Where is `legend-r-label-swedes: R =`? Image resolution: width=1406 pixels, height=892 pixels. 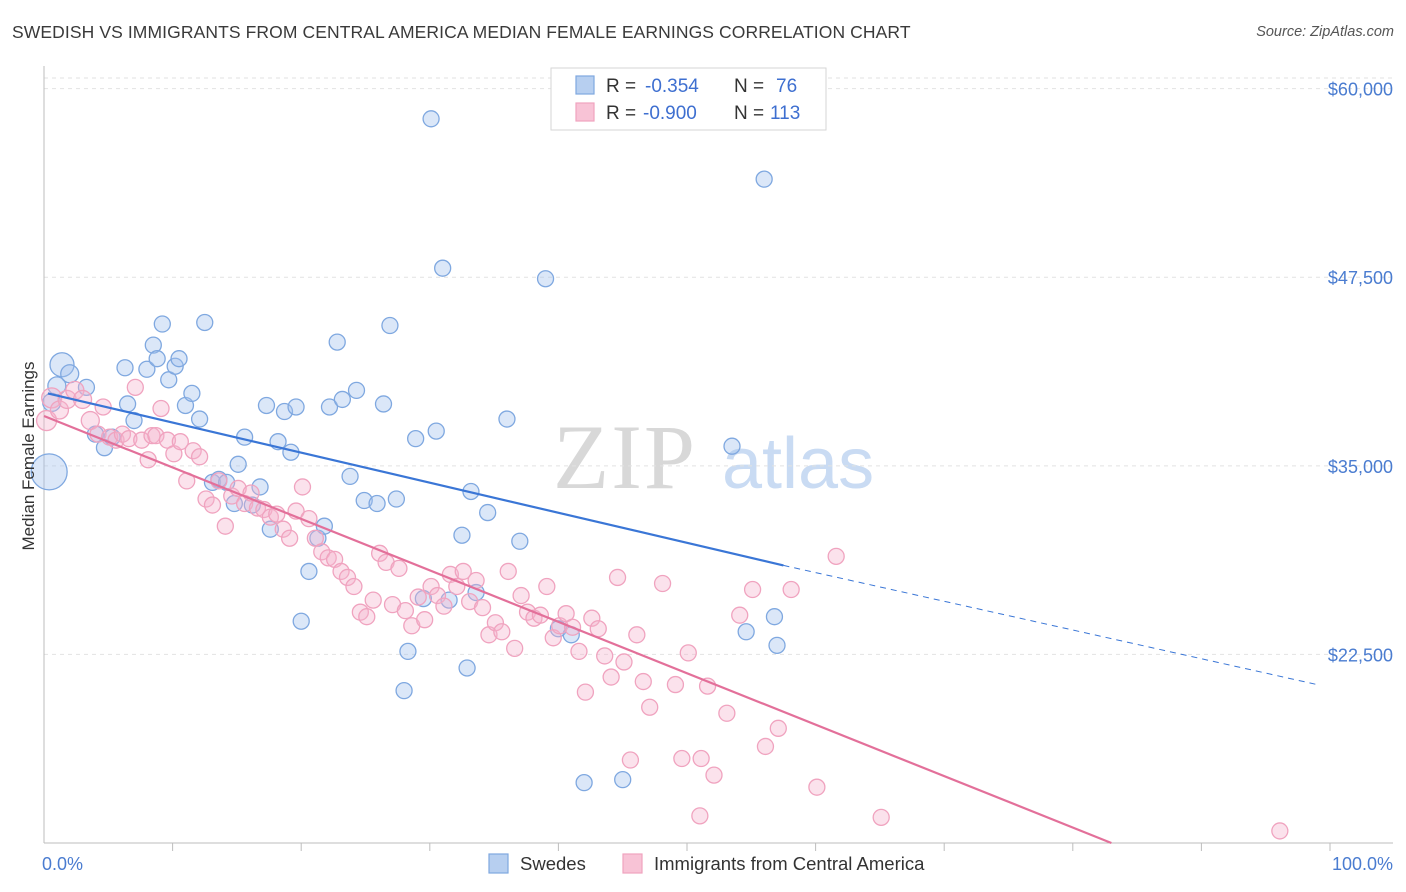 legend-r-label-swedes: R = is located at coordinates (621, 86).